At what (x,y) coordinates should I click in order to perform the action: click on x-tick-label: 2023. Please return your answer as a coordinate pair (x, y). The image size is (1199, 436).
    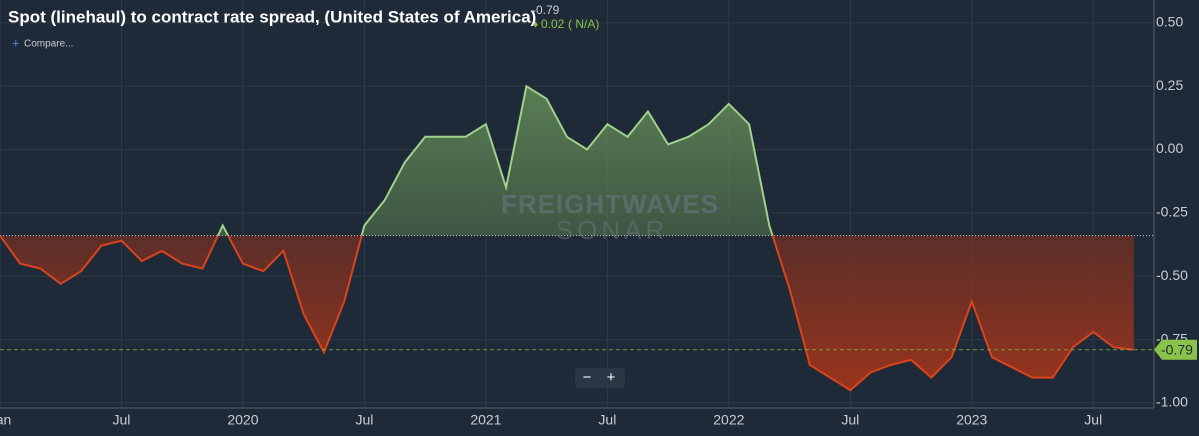
    Looking at the image, I should click on (971, 420).